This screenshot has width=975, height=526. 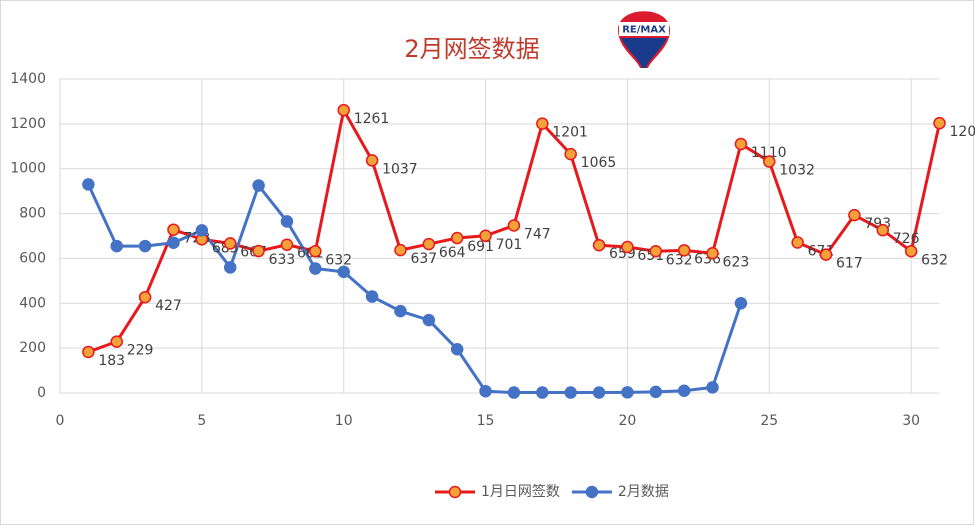 I want to click on logo-text: RE/MAX, so click(x=644, y=30).